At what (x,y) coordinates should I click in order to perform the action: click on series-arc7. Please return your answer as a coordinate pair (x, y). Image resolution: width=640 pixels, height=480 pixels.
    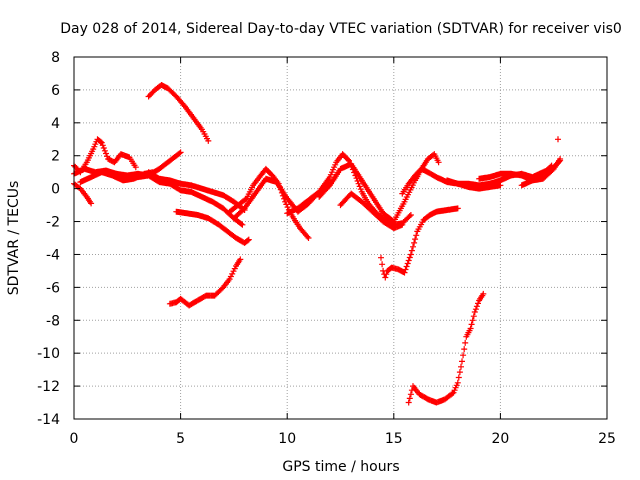
    Looking at the image, I should click on (196, 191).